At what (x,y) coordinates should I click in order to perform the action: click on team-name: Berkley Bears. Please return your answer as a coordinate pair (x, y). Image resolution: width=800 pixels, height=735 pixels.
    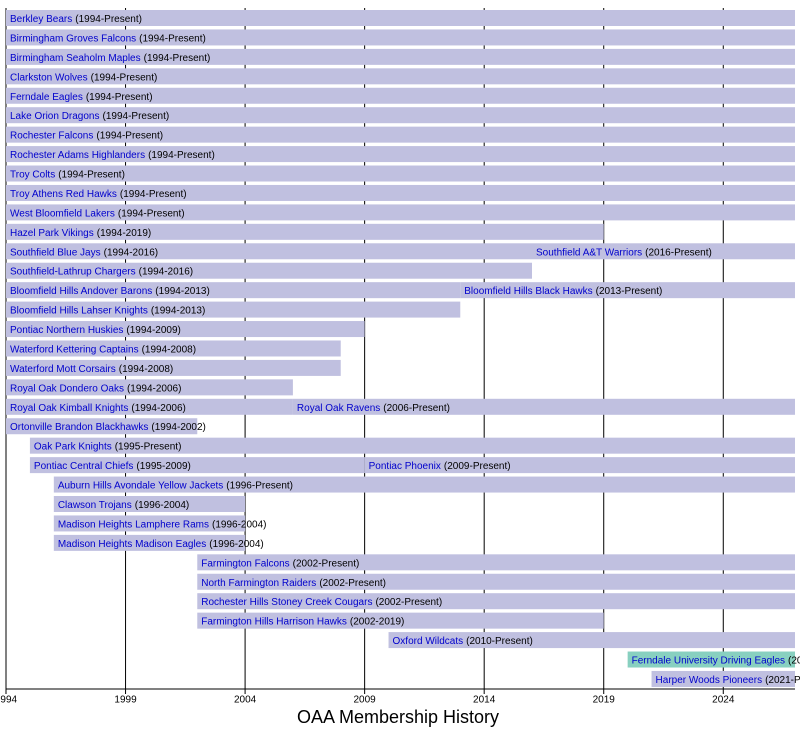
    Looking at the image, I should click on (41, 19).